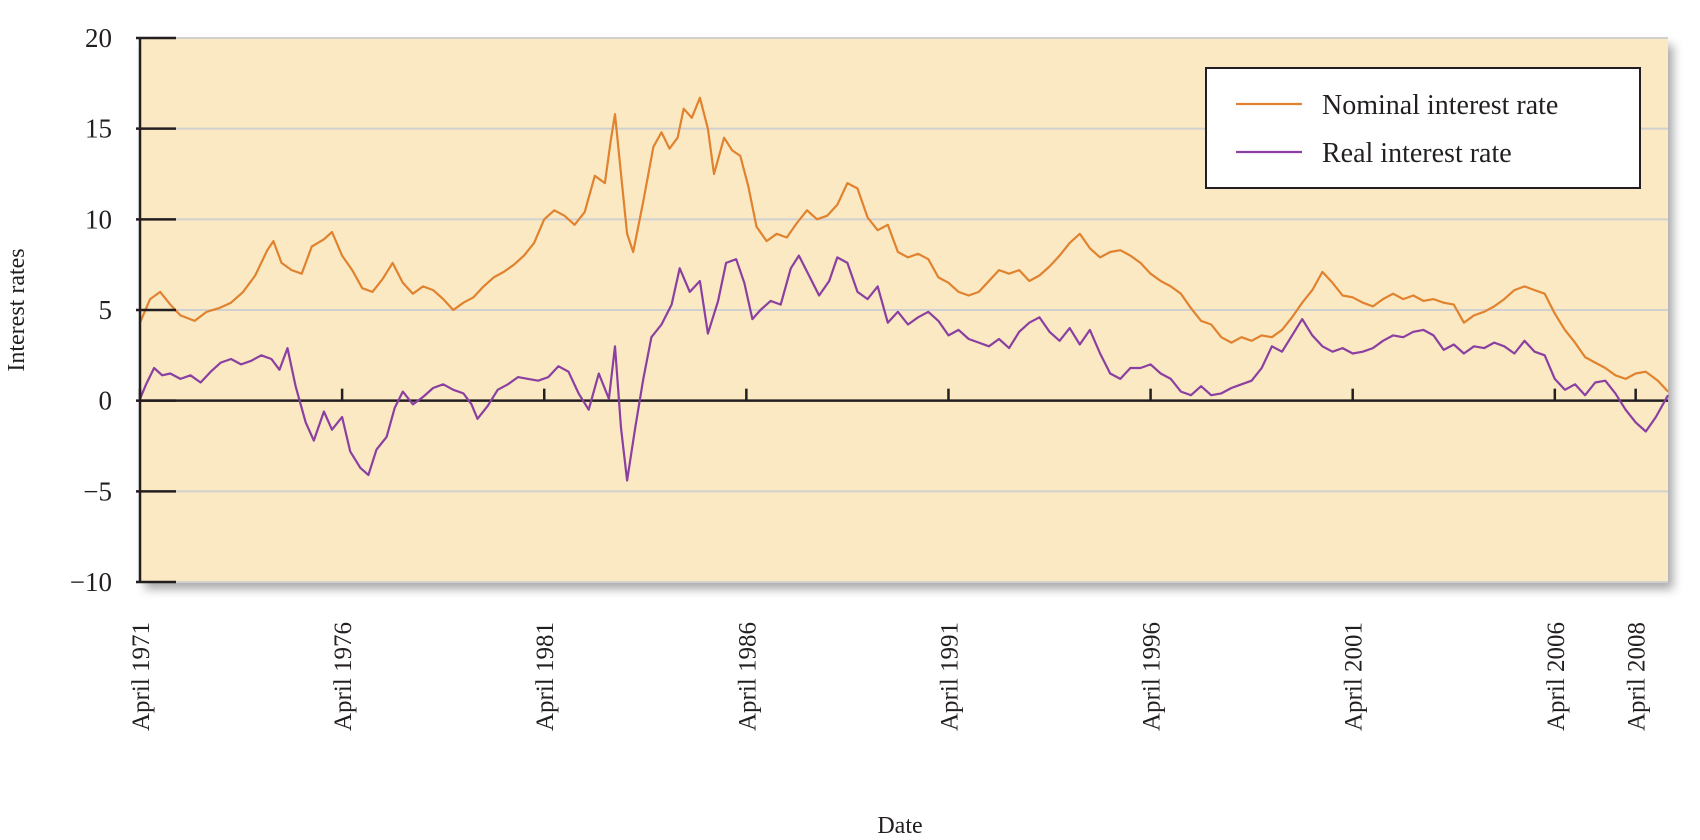  What do you see at coordinates (1152, 676) in the screenshot?
I see `x-tick-label: April 1996` at bounding box center [1152, 676].